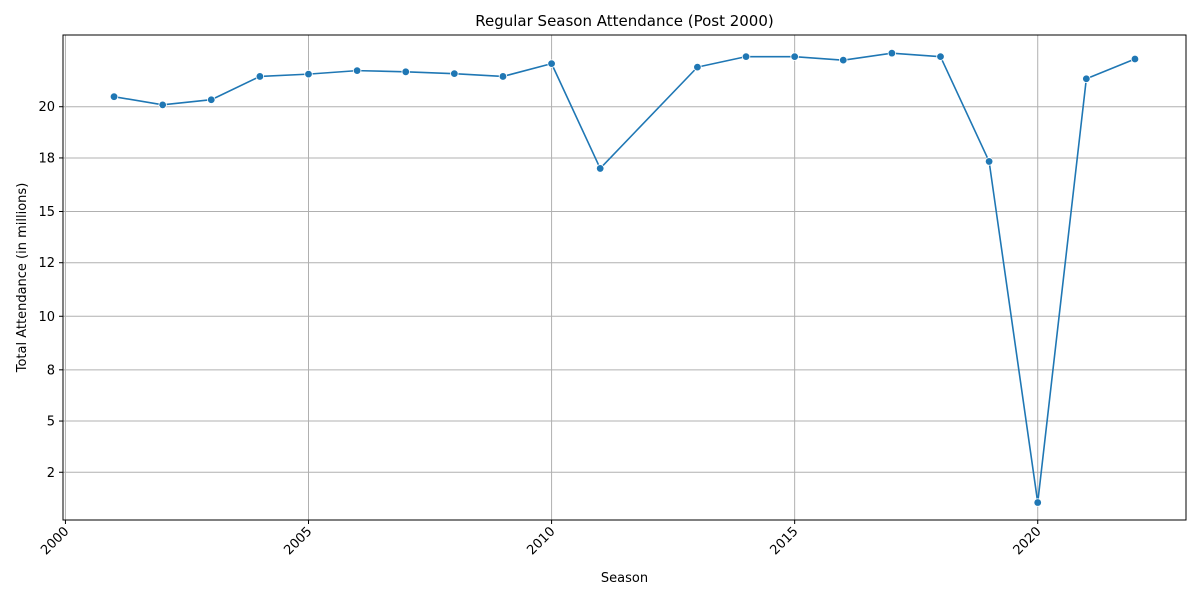 Image resolution: width=1200 pixels, height=600 pixels. What do you see at coordinates (46, 212) in the screenshot?
I see `y-tick-label: 15` at bounding box center [46, 212].